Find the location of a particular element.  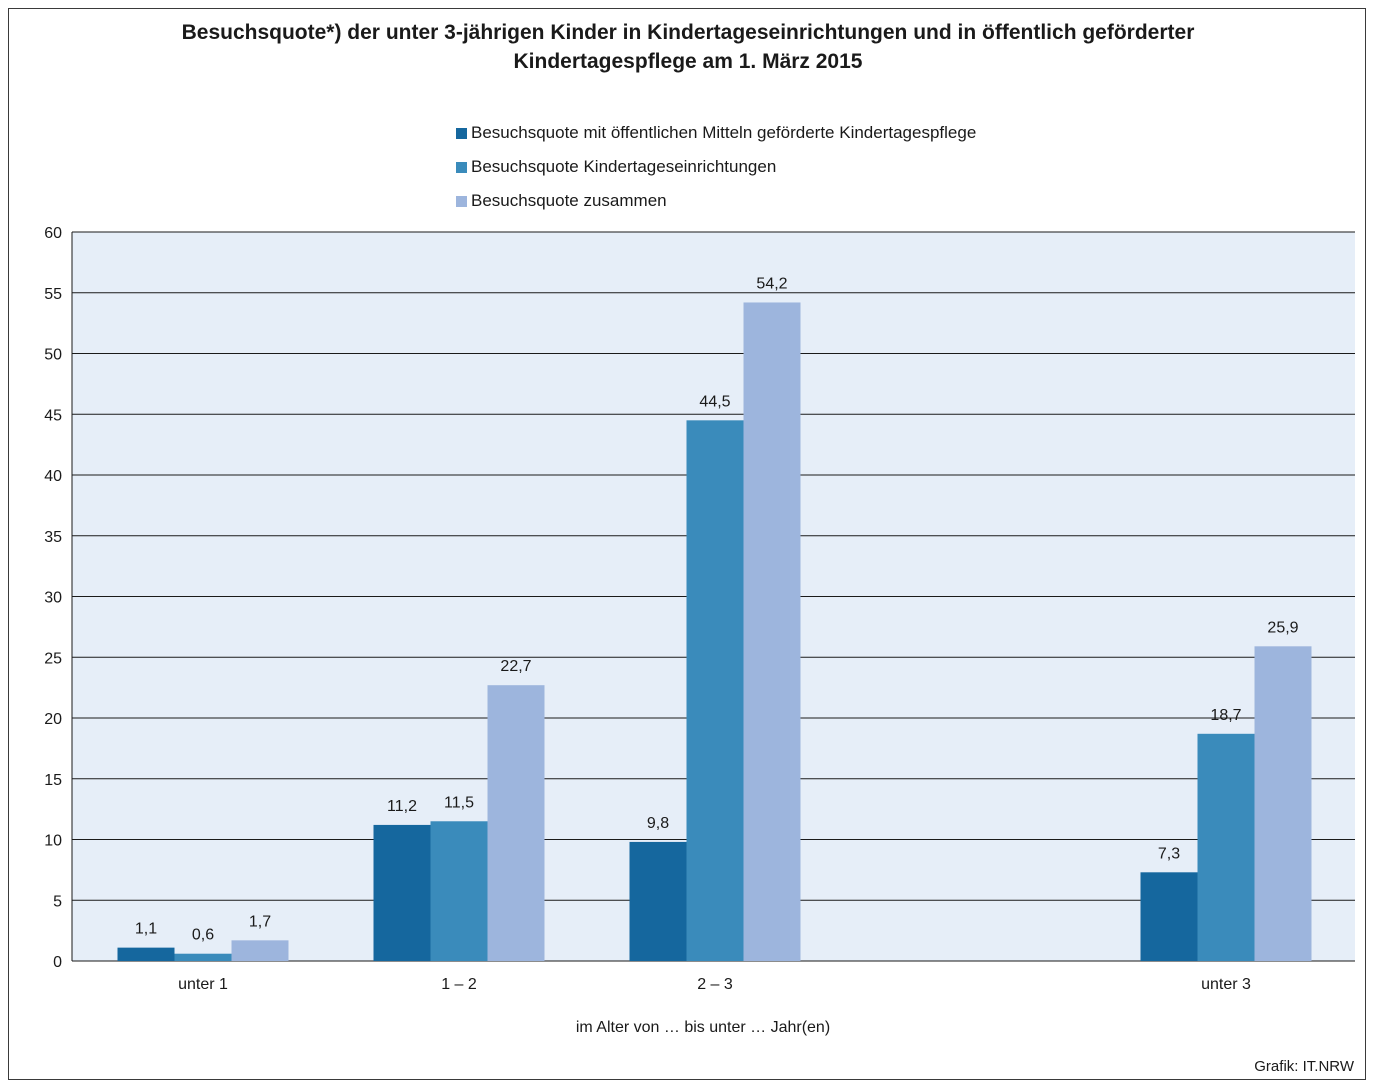

y-tick-label: 0 is located at coordinates (57, 962).